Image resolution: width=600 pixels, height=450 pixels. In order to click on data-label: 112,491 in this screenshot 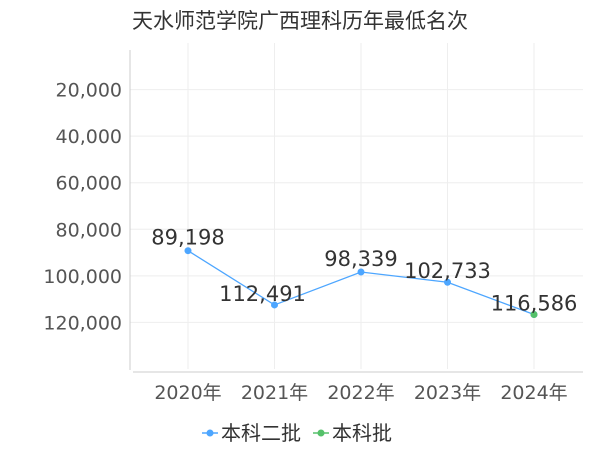, I will do `click(262, 294)`.